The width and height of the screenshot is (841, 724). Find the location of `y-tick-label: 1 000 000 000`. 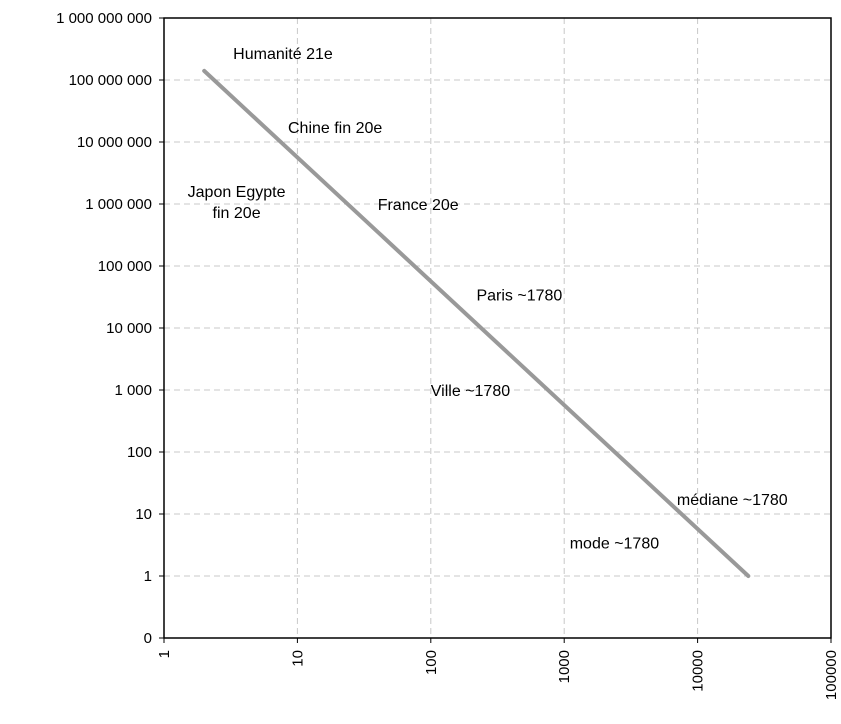

y-tick-label: 1 000 000 000 is located at coordinates (104, 18).